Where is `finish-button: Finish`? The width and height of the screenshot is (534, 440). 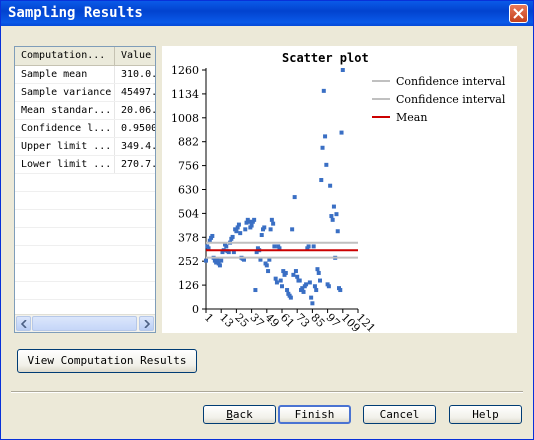 finish-button: Finish is located at coordinates (314, 414).